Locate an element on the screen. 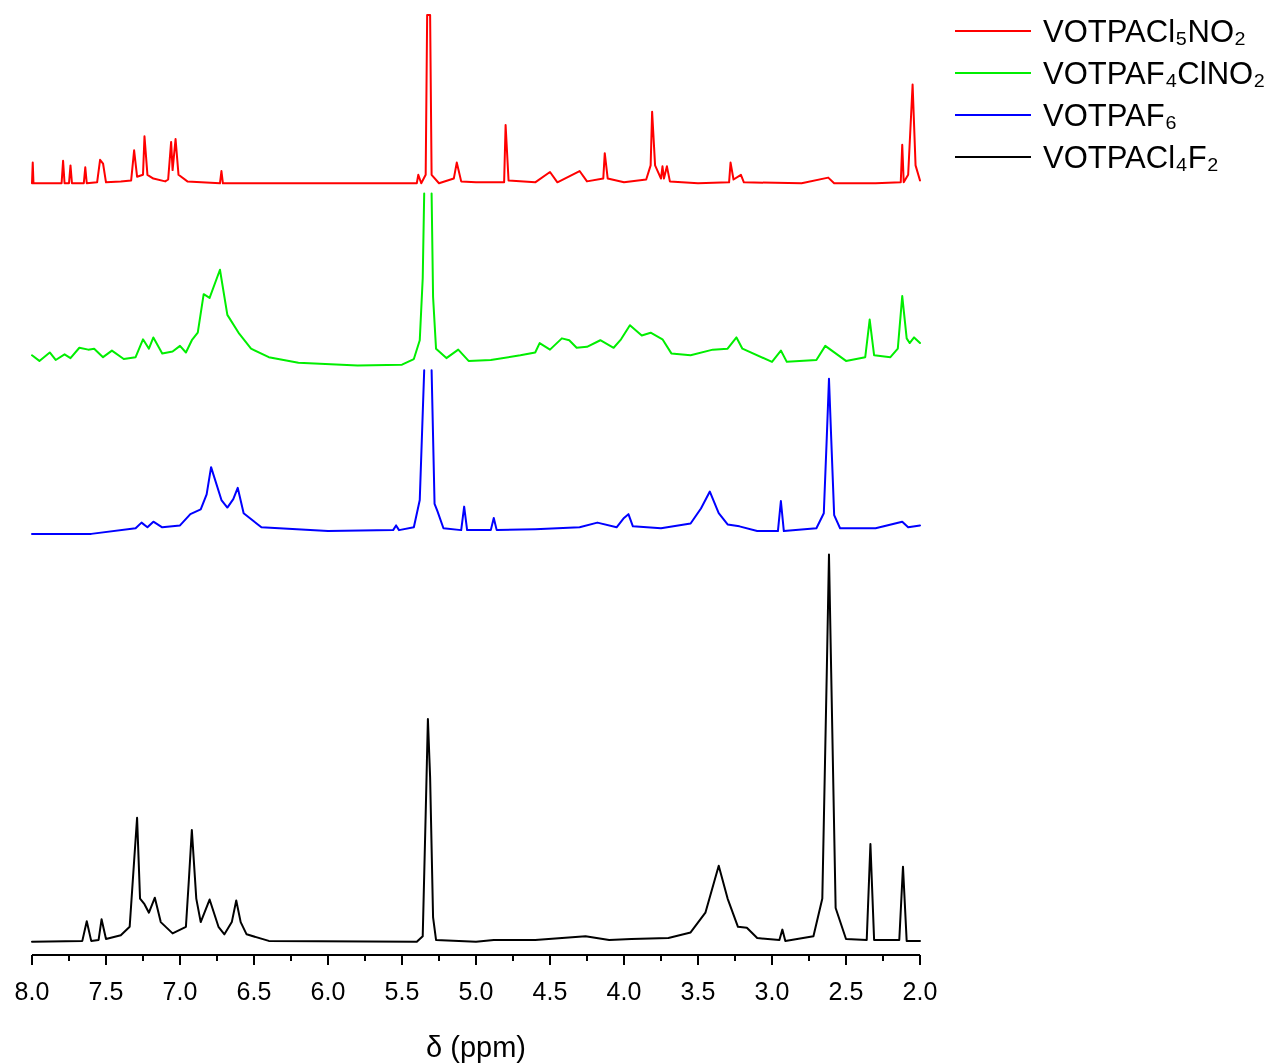 This screenshot has width=1287, height=1064. x-tick-label: 2.5 is located at coordinates (846, 991).